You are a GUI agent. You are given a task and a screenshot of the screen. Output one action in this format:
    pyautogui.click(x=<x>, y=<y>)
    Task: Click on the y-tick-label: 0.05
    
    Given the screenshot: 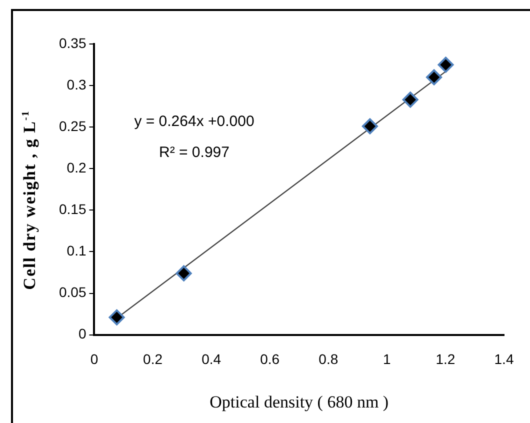 What is the action you would take?
    pyautogui.click(x=72, y=292)
    